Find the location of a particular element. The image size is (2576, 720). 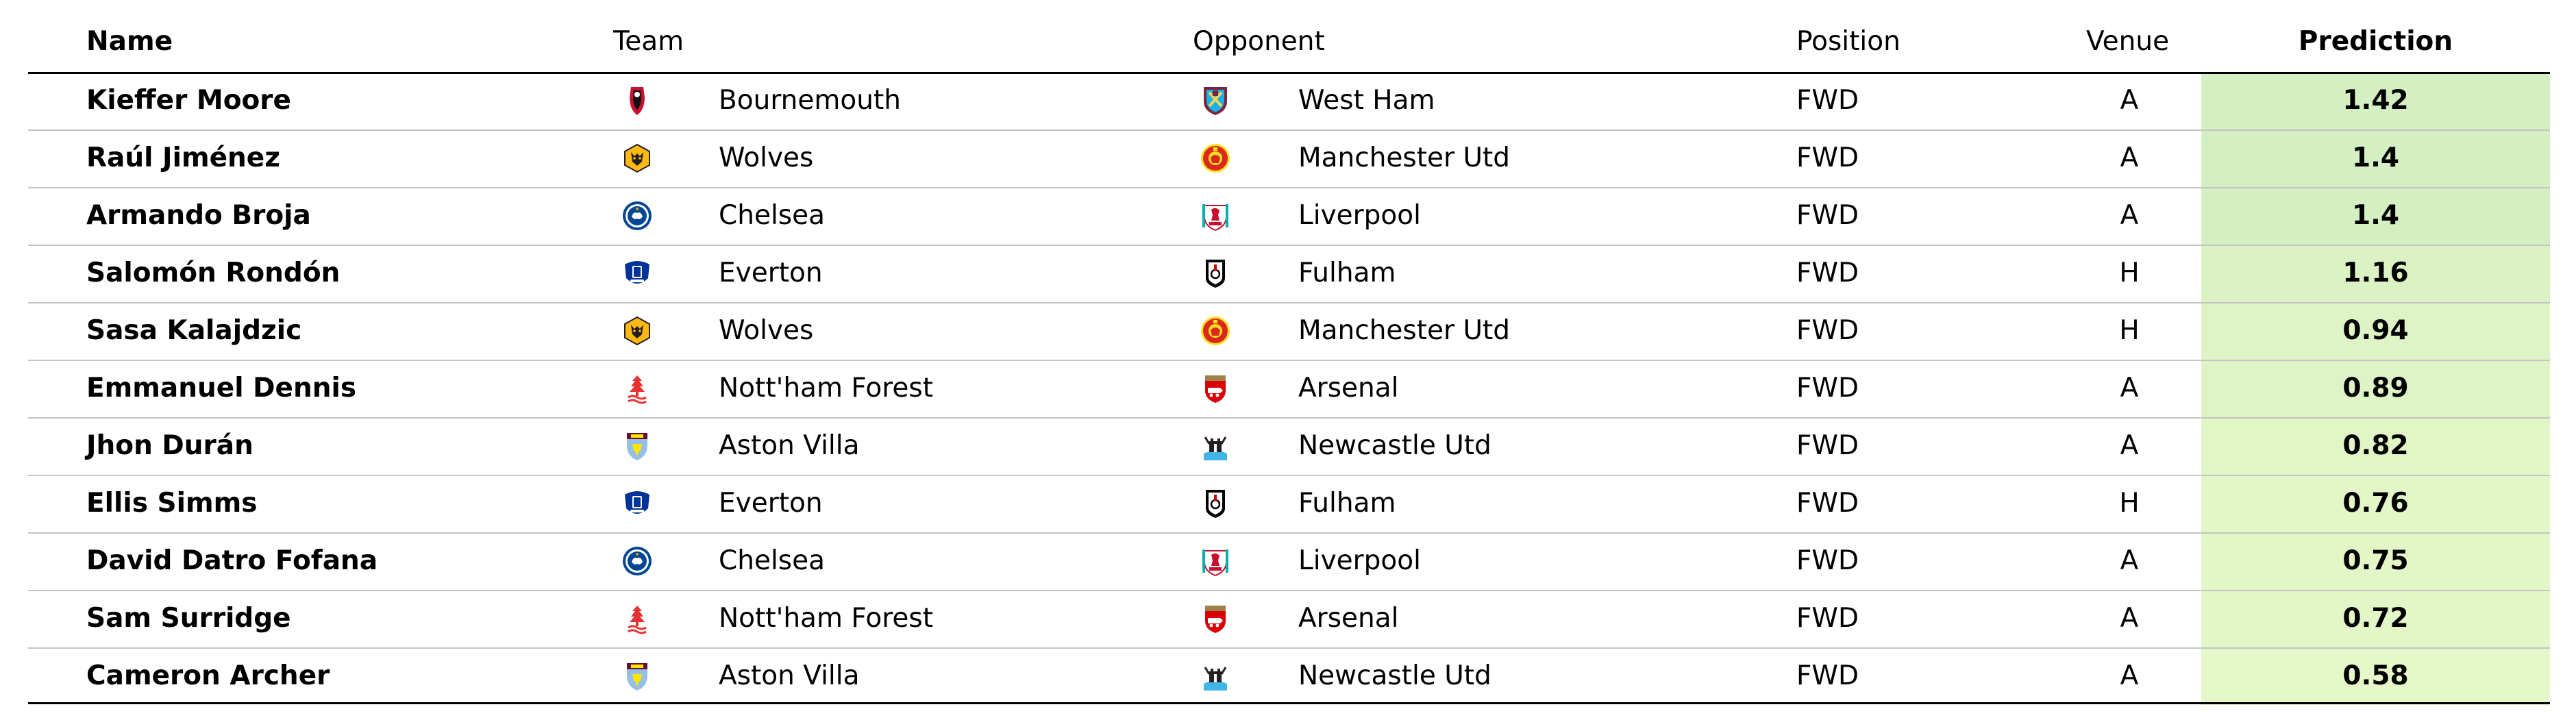

prediction-value: 0.94 is located at coordinates (2375, 330).